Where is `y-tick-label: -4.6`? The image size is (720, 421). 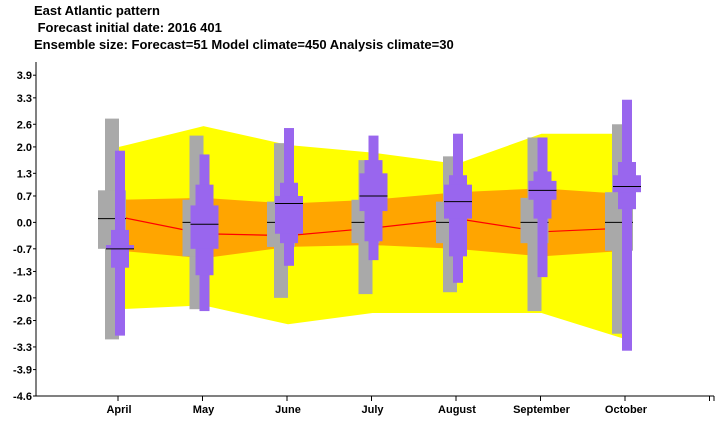 y-tick-label: -4.6 is located at coordinates (22, 397).